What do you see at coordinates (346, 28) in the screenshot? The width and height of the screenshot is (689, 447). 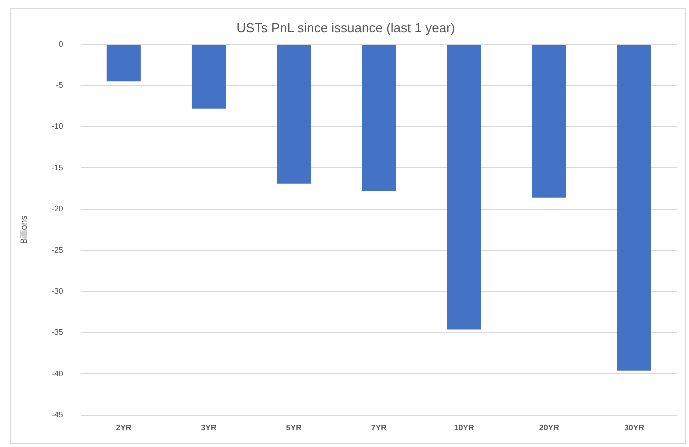 I see `chart-title: USTs PnL since issuance (last 1 year)` at bounding box center [346, 28].